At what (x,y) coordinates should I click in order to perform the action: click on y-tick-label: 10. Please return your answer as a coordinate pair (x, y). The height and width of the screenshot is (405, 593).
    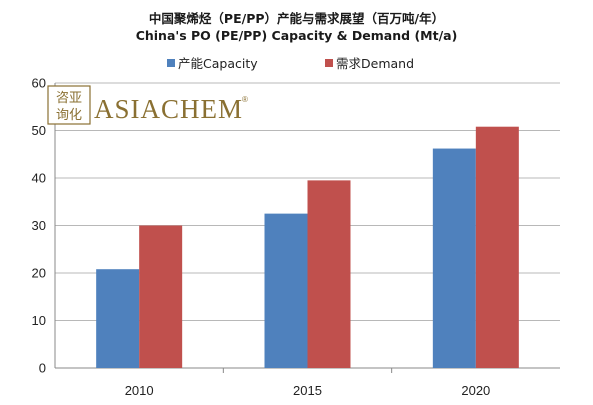
    Looking at the image, I should click on (39, 320).